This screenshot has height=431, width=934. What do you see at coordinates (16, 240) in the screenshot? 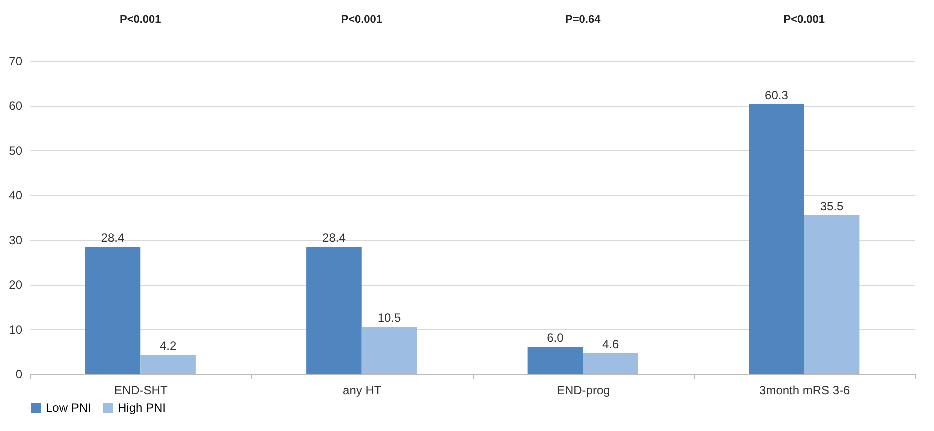
I see `y-tick-label: 30` at bounding box center [16, 240].